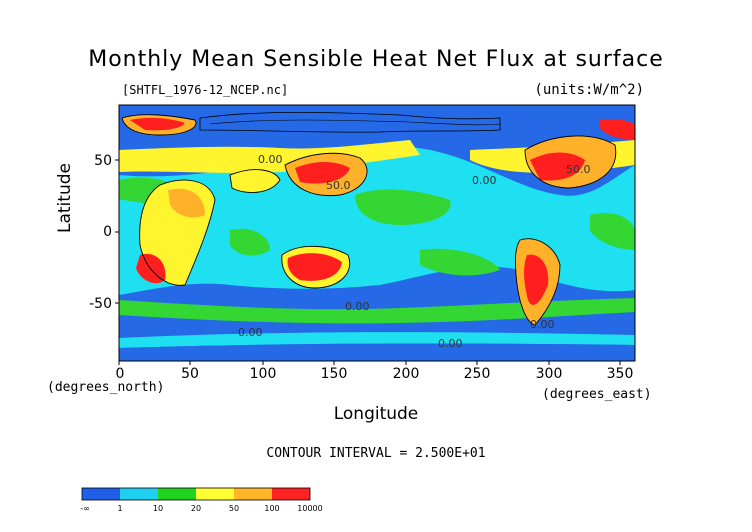 Image resolution: width=752 pixels, height=532 pixels. Describe the element at coordinates (103, 161) in the screenshot. I see `y-tick-50: 50` at that location.